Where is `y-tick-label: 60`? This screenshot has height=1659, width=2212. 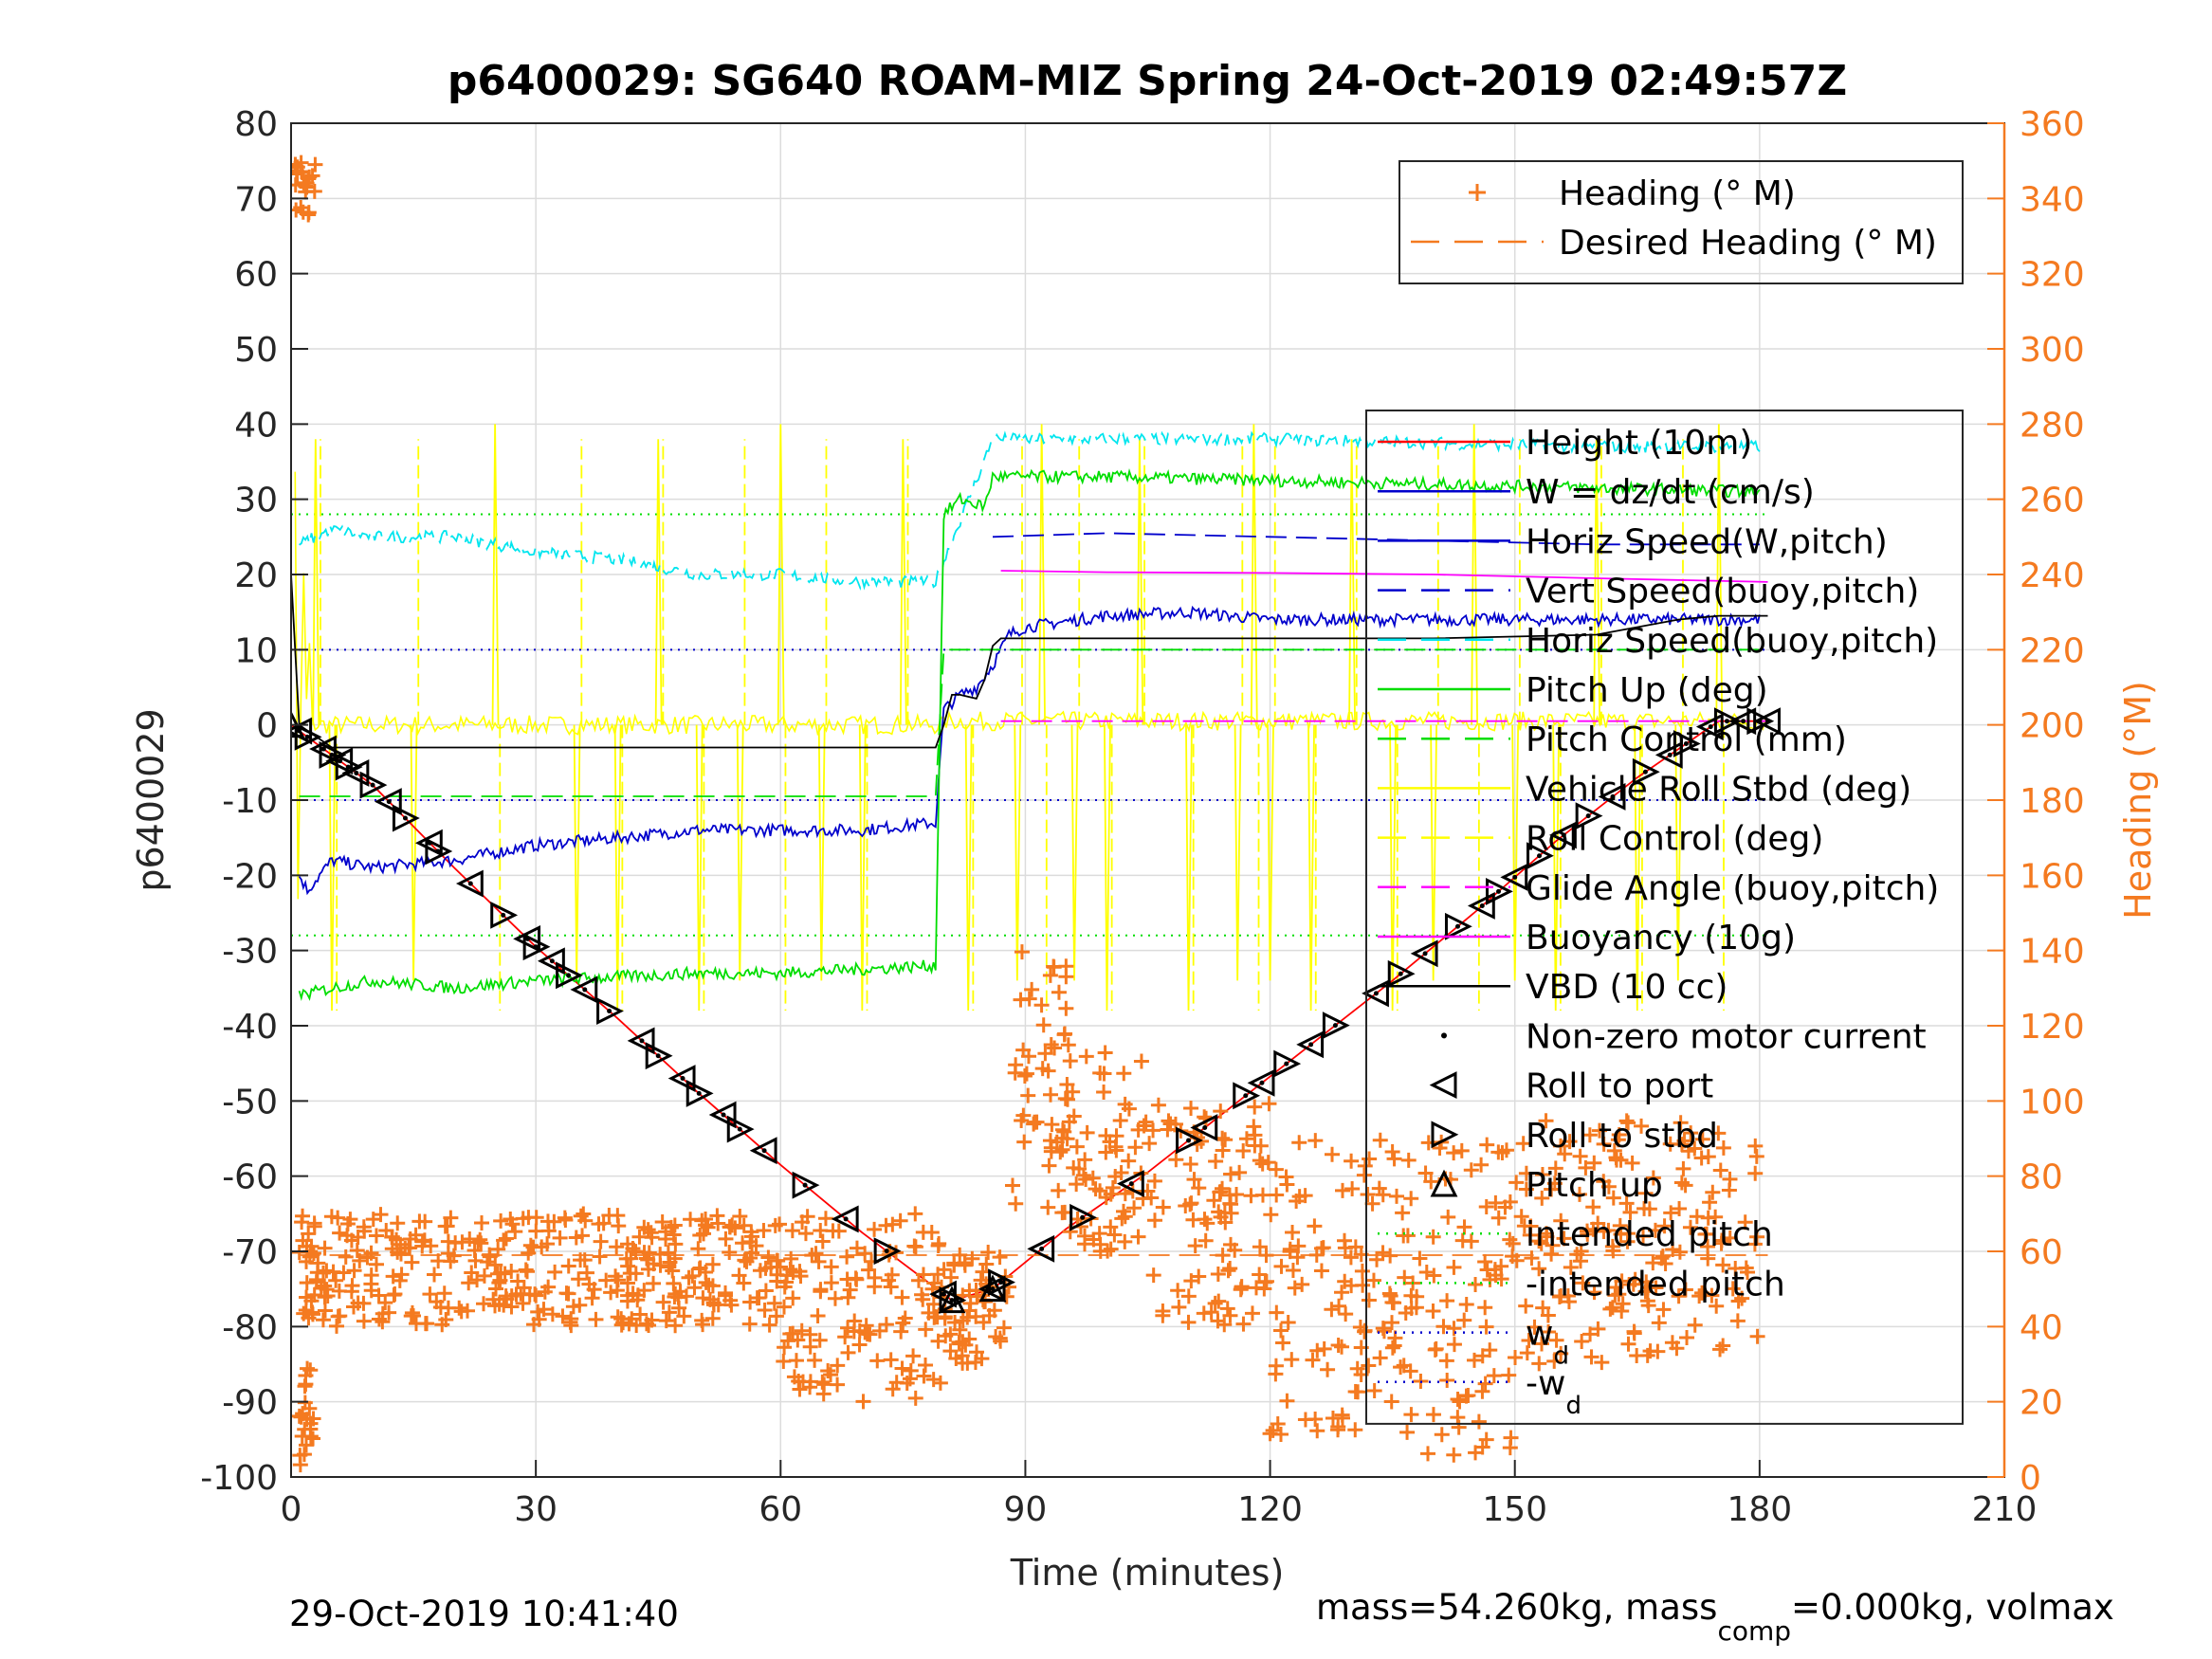
y-tick-label: 60 is located at coordinates (256, 275).